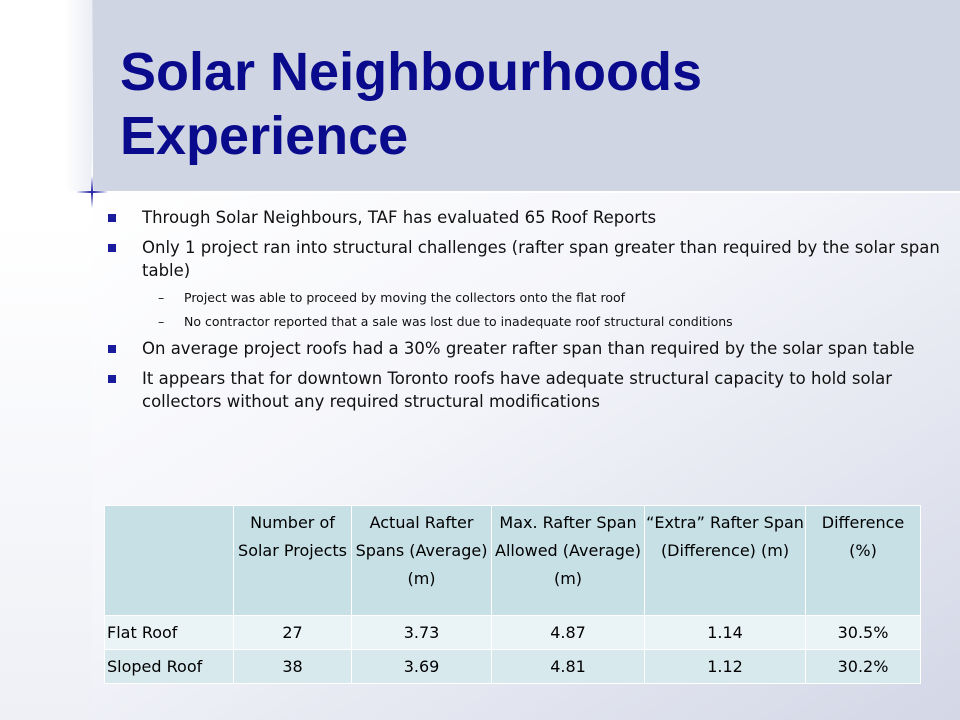 The width and height of the screenshot is (960, 720). I want to click on table-cell: 3.69, so click(421, 666).